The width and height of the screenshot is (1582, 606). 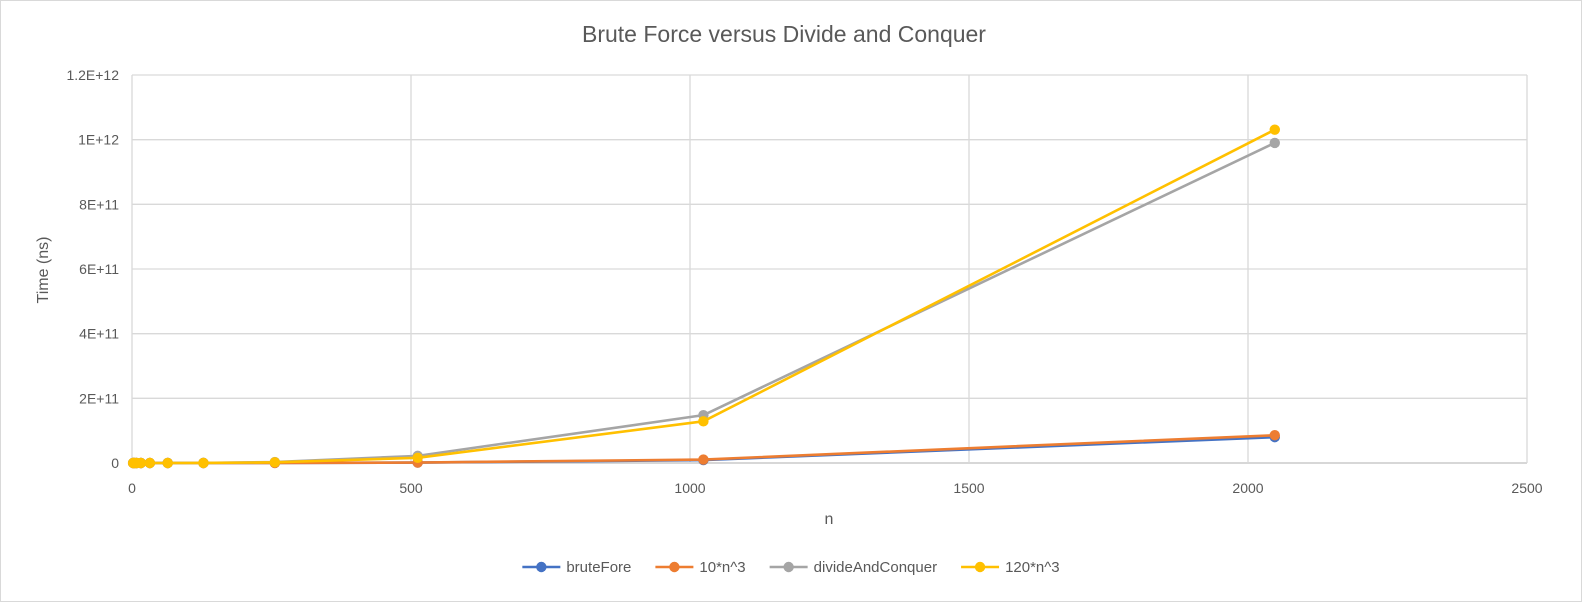 What do you see at coordinates (98, 140) in the screenshot?
I see `y-tick-label: 1E+12` at bounding box center [98, 140].